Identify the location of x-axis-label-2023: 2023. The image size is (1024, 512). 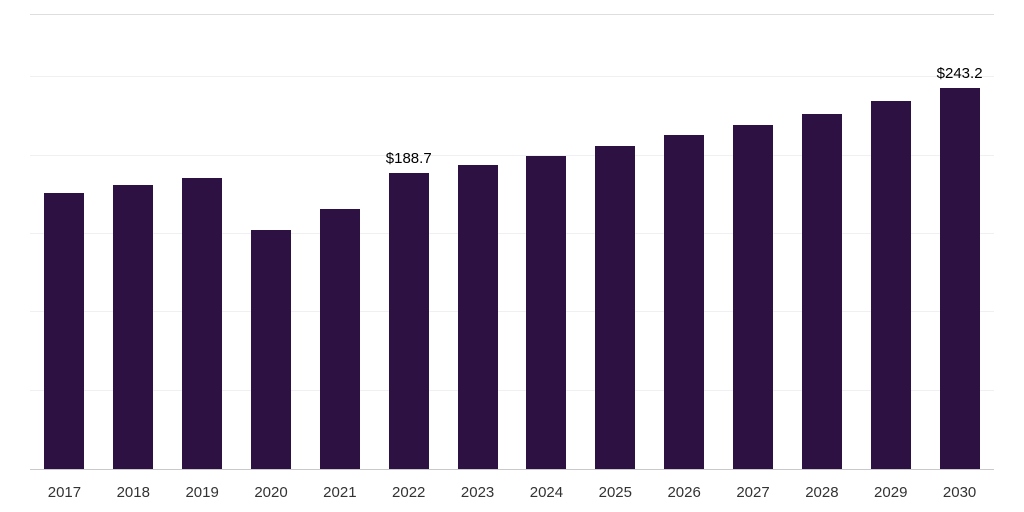
(477, 492).